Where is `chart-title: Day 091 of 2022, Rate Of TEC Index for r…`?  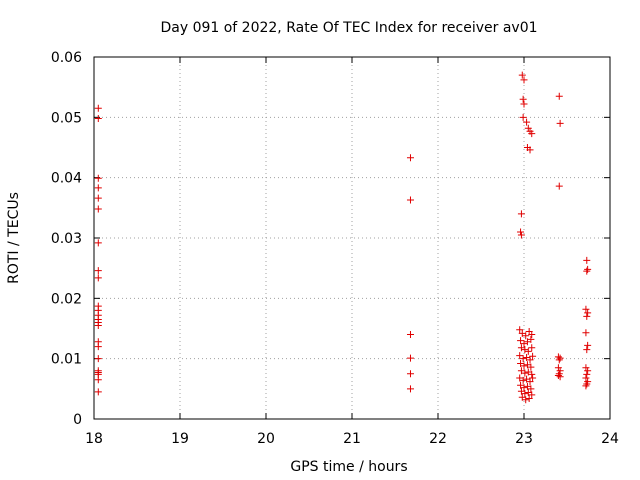
chart-title: Day 091 of 2022, Rate Of TEC Index for r… is located at coordinates (348, 28).